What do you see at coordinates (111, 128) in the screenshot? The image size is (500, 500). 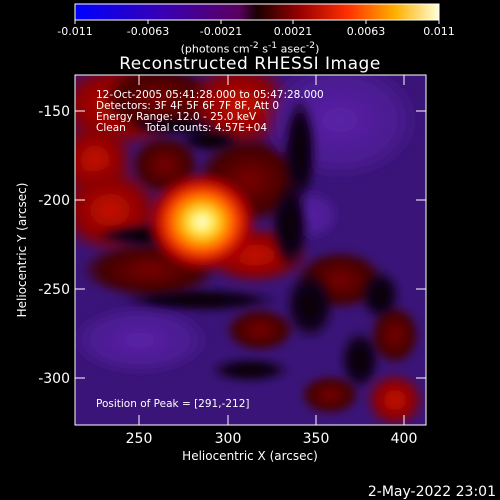 I see `info-clean: Clean` at bounding box center [111, 128].